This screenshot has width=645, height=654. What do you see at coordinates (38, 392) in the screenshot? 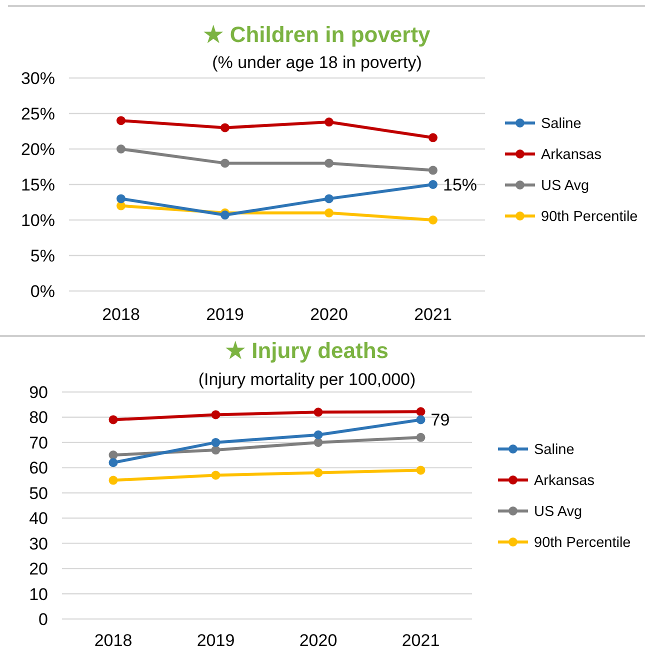
I see `y-tick-label: 90` at bounding box center [38, 392].